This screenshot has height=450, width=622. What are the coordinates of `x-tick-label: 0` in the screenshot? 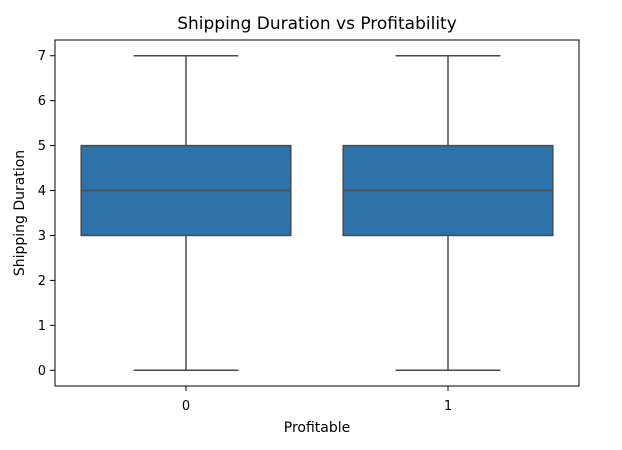 It's located at (186, 406).